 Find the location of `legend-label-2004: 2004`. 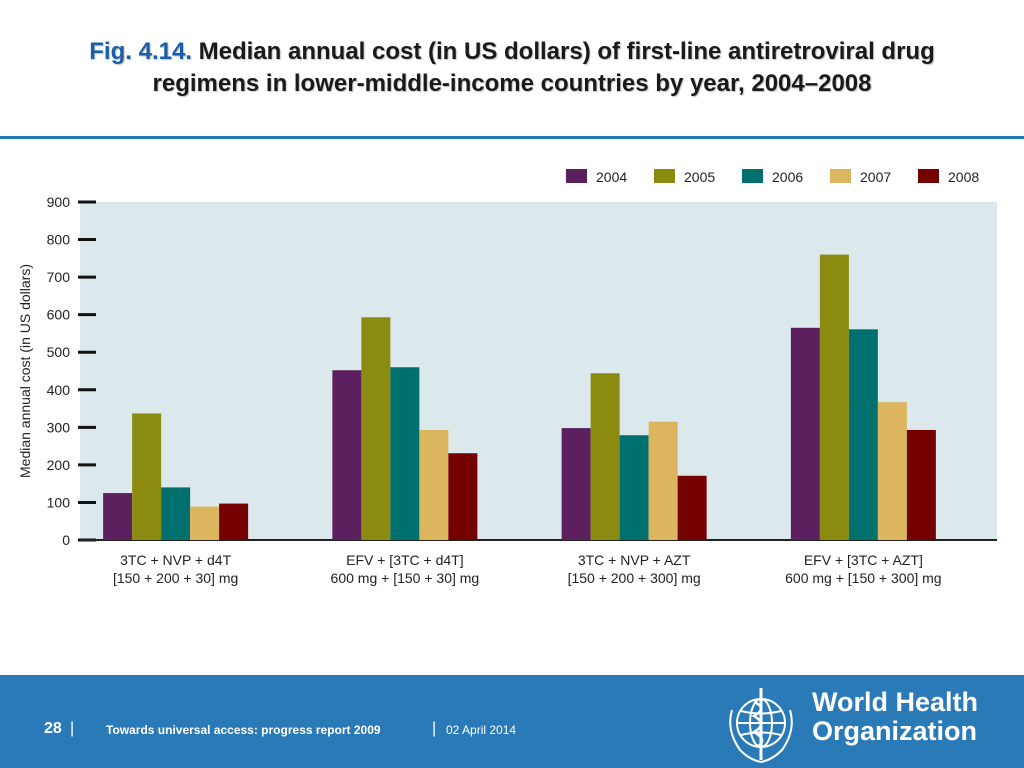

legend-label-2004: 2004 is located at coordinates (611, 177).